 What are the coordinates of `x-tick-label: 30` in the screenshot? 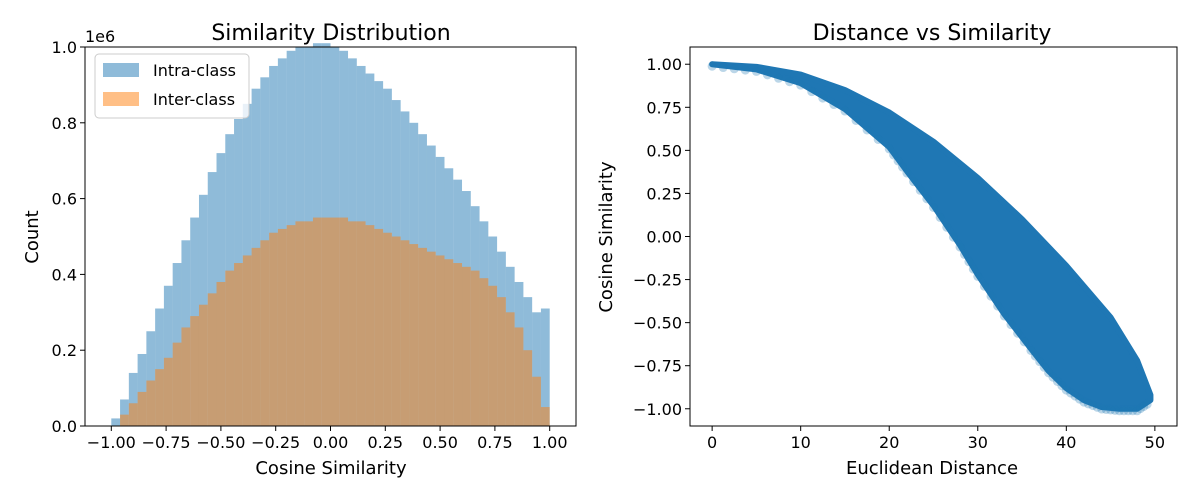 It's located at (978, 442).